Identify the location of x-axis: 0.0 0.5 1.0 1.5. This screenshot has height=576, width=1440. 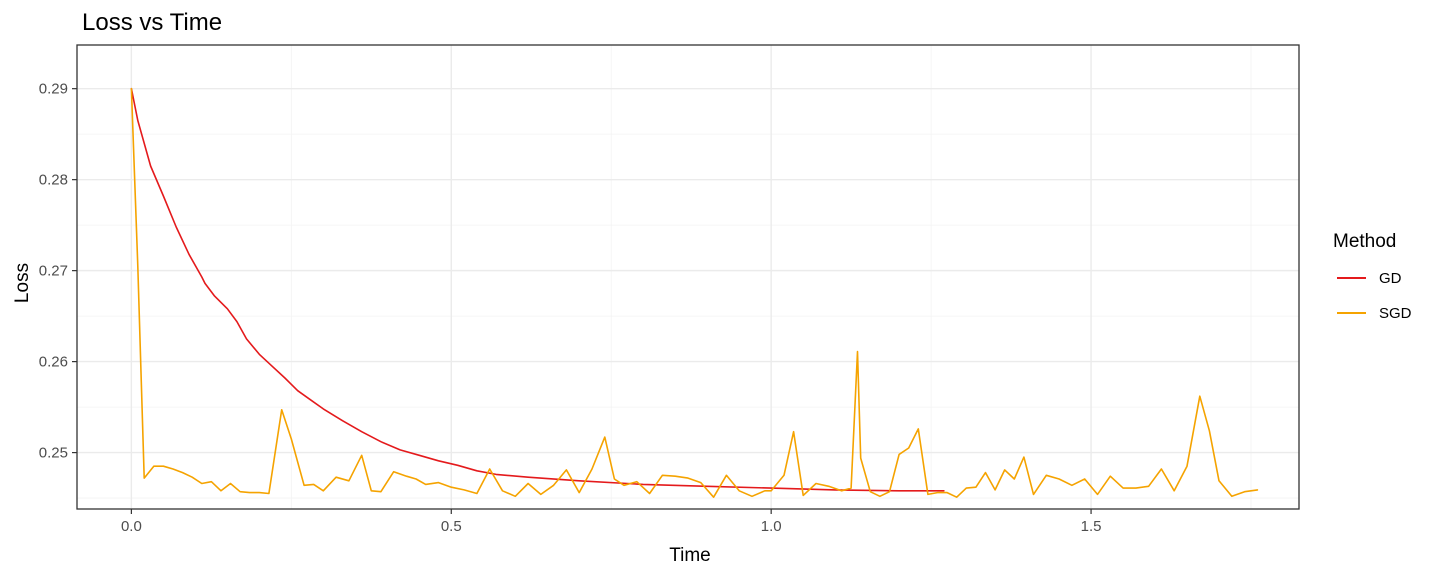
(611, 522).